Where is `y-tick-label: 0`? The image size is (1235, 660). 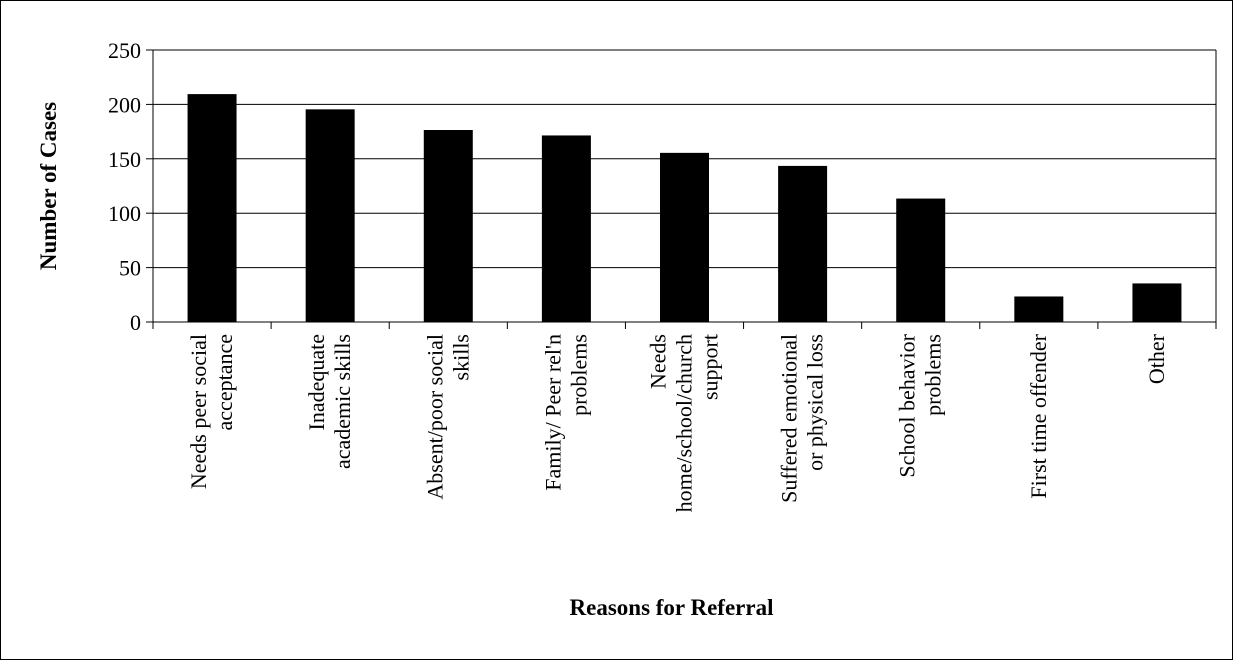 y-tick-label: 0 is located at coordinates (135, 322).